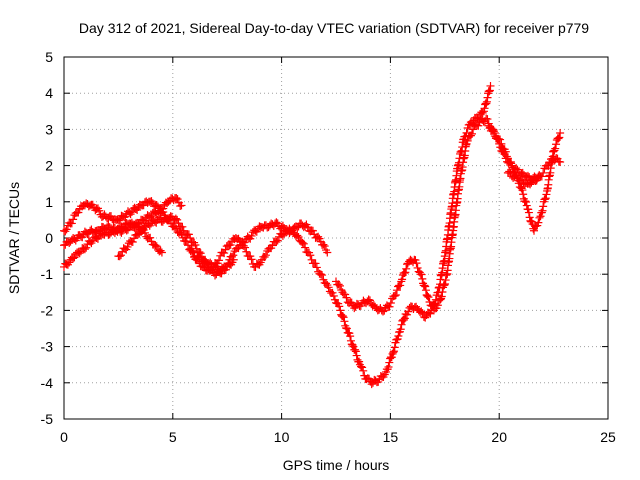  Describe the element at coordinates (47, 419) in the screenshot. I see `y-tick-label: -5` at that location.